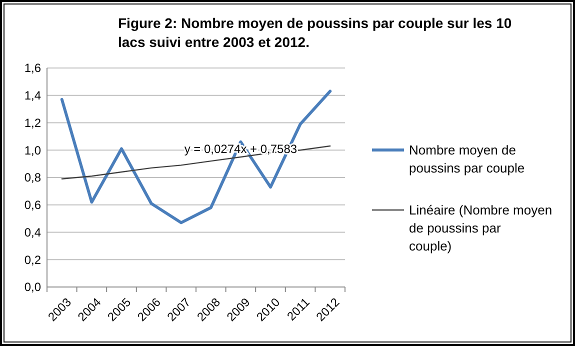 The height and width of the screenshot is (346, 575). What do you see at coordinates (33, 150) in the screenshot?
I see `y-tick-label: 1,0` at bounding box center [33, 150].